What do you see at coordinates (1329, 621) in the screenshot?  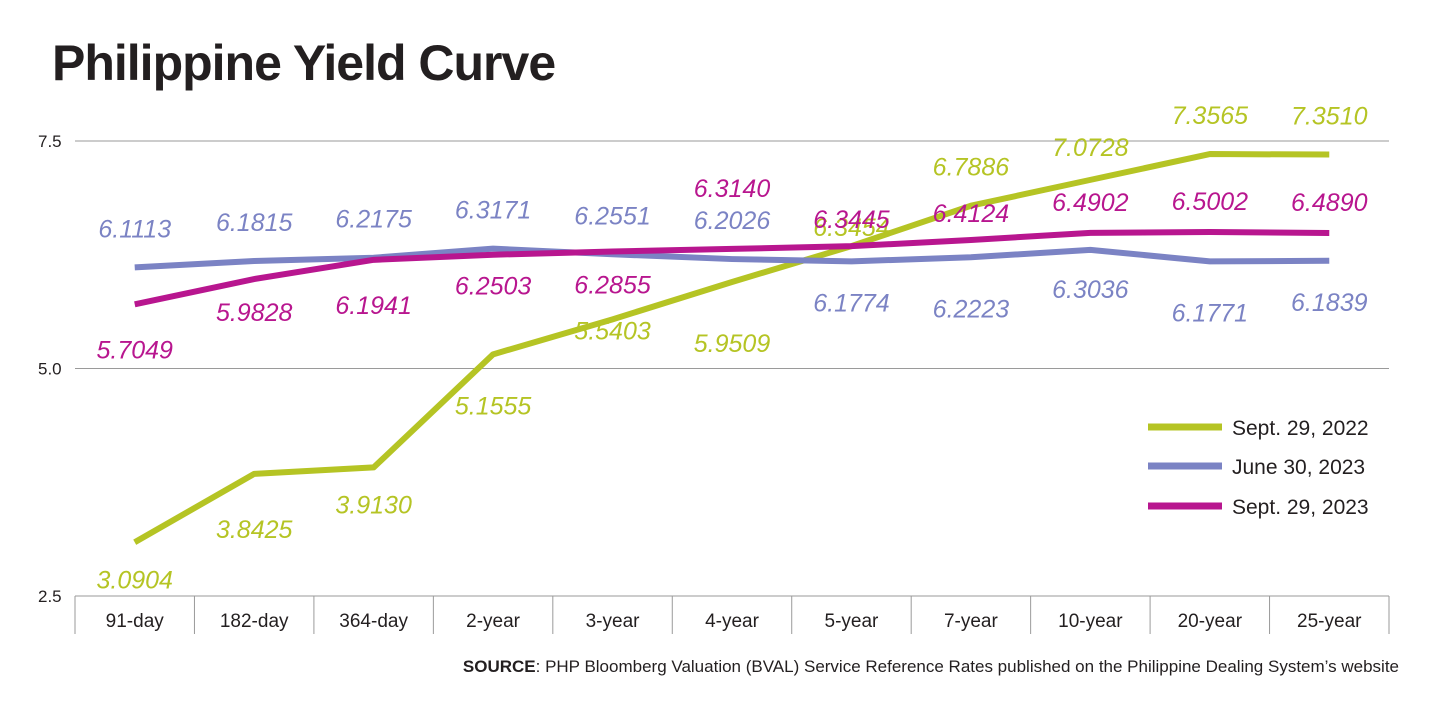 I see `x-tick-label-25-year: 25-year` at bounding box center [1329, 621].